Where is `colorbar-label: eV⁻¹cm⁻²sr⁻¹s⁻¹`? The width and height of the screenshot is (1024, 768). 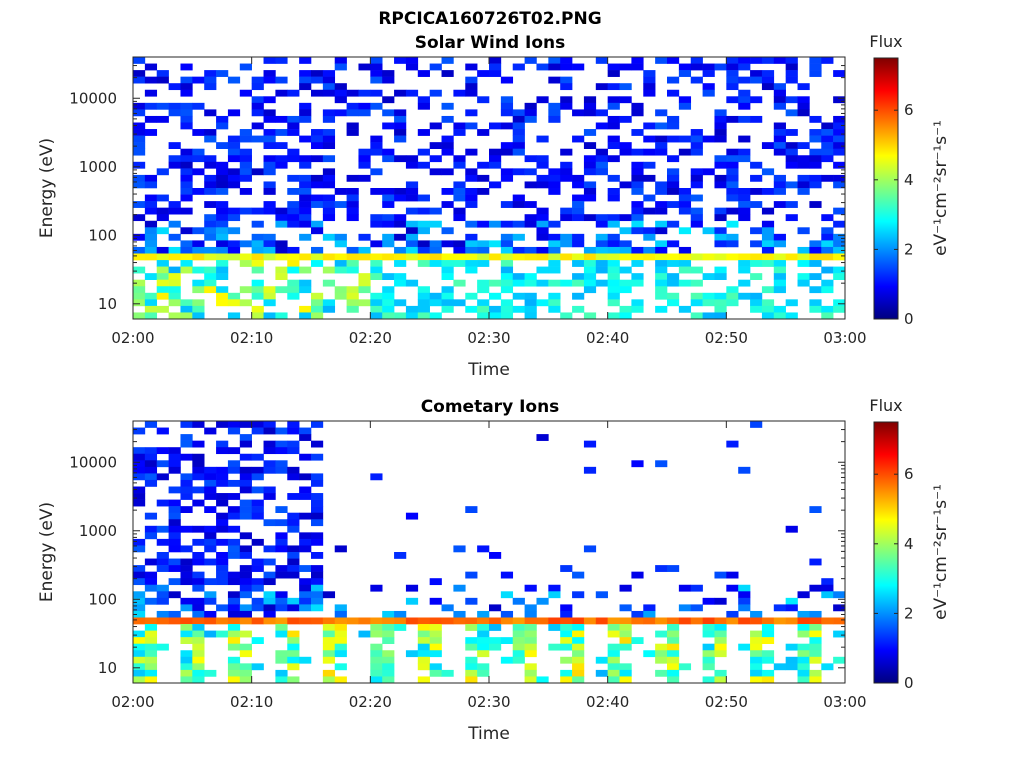 colorbar-label: eV⁻¹cm⁻²sr⁻¹s⁻¹ is located at coordinates (941, 552).